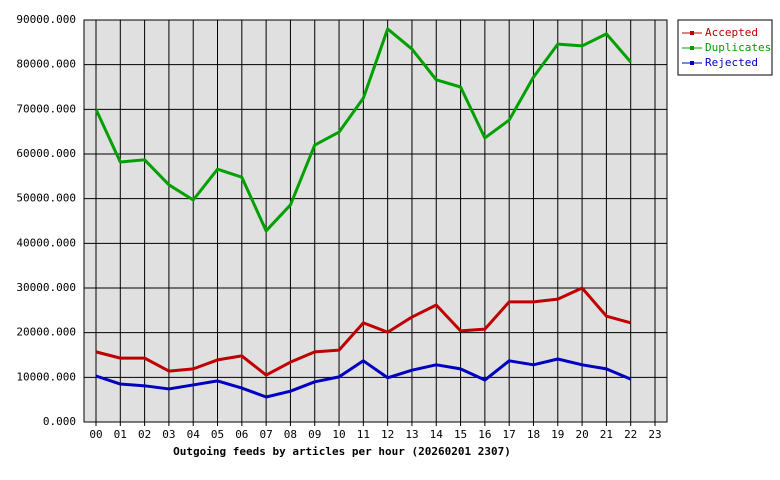 This screenshot has height=480, width=780. I want to click on y-tick-label: 60000.000, so click(46, 153).